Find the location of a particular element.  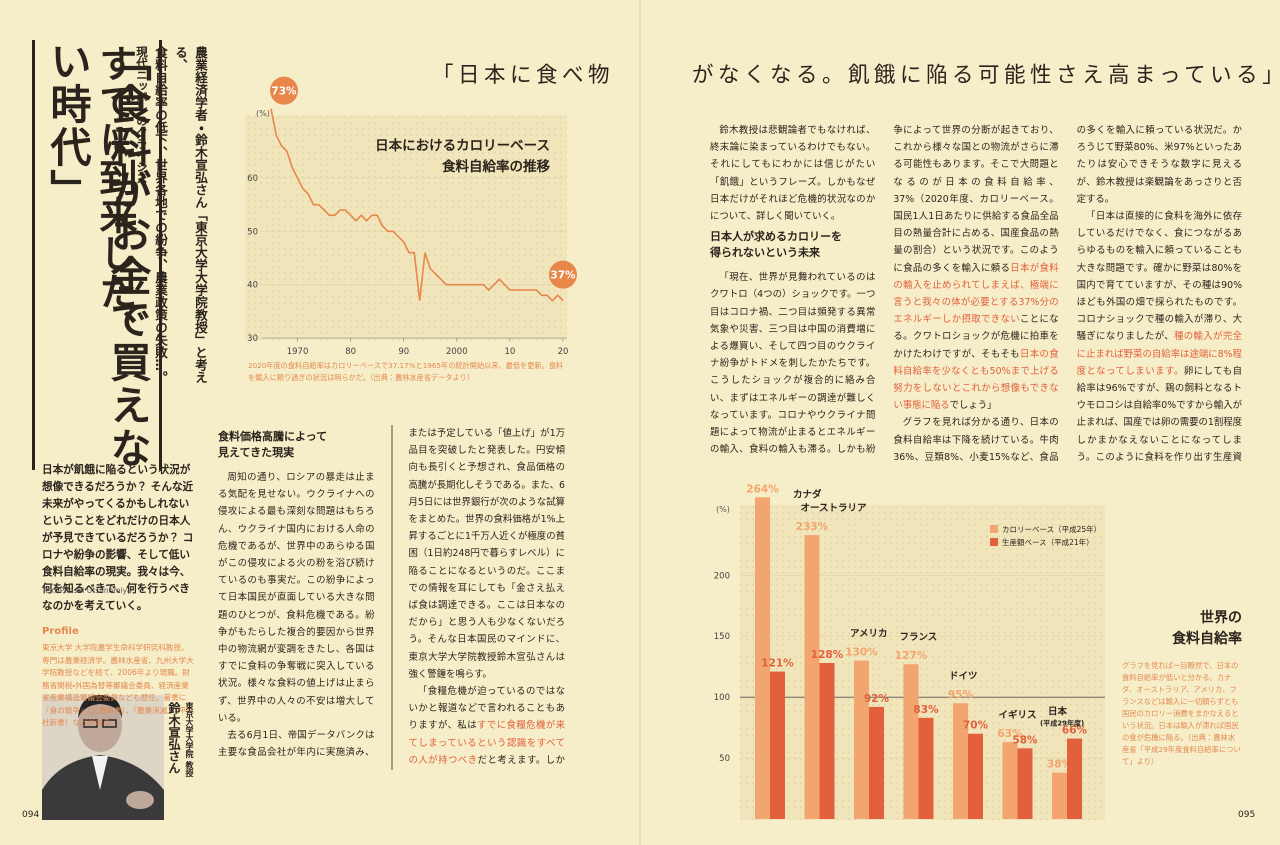

value-label: 128% is located at coordinates (827, 655).